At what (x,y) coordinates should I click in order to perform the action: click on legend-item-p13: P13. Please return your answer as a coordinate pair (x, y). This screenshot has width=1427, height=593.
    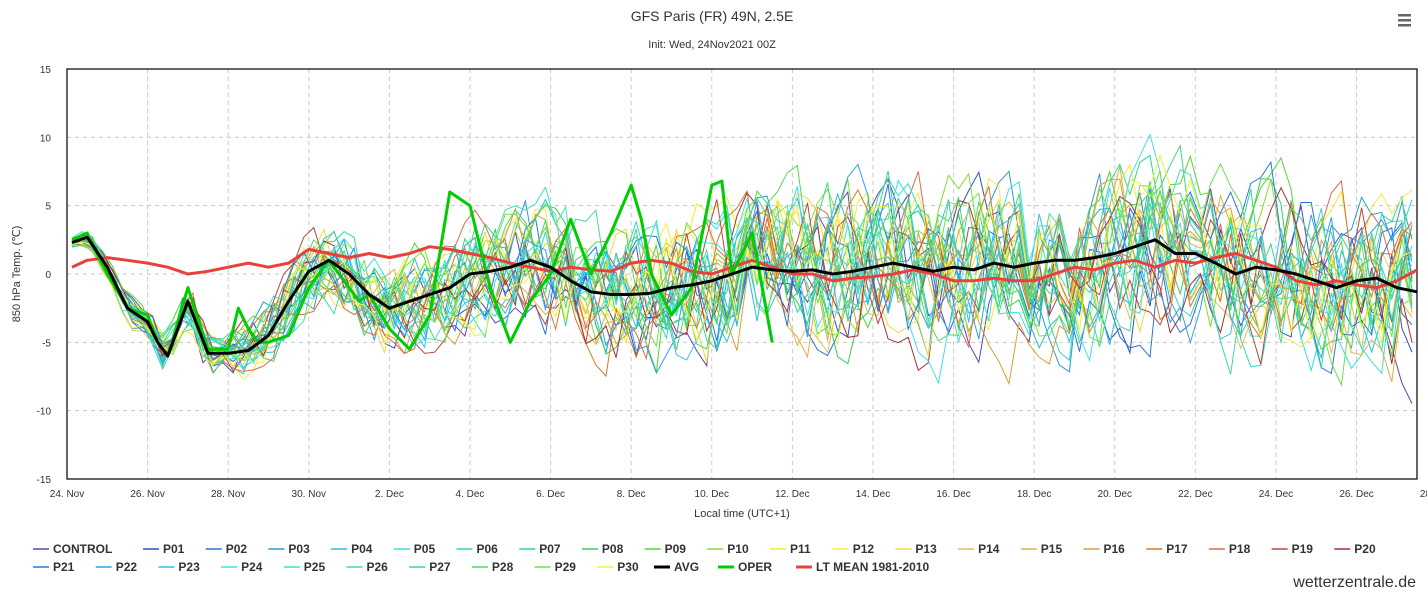
    Looking at the image, I should click on (916, 549).